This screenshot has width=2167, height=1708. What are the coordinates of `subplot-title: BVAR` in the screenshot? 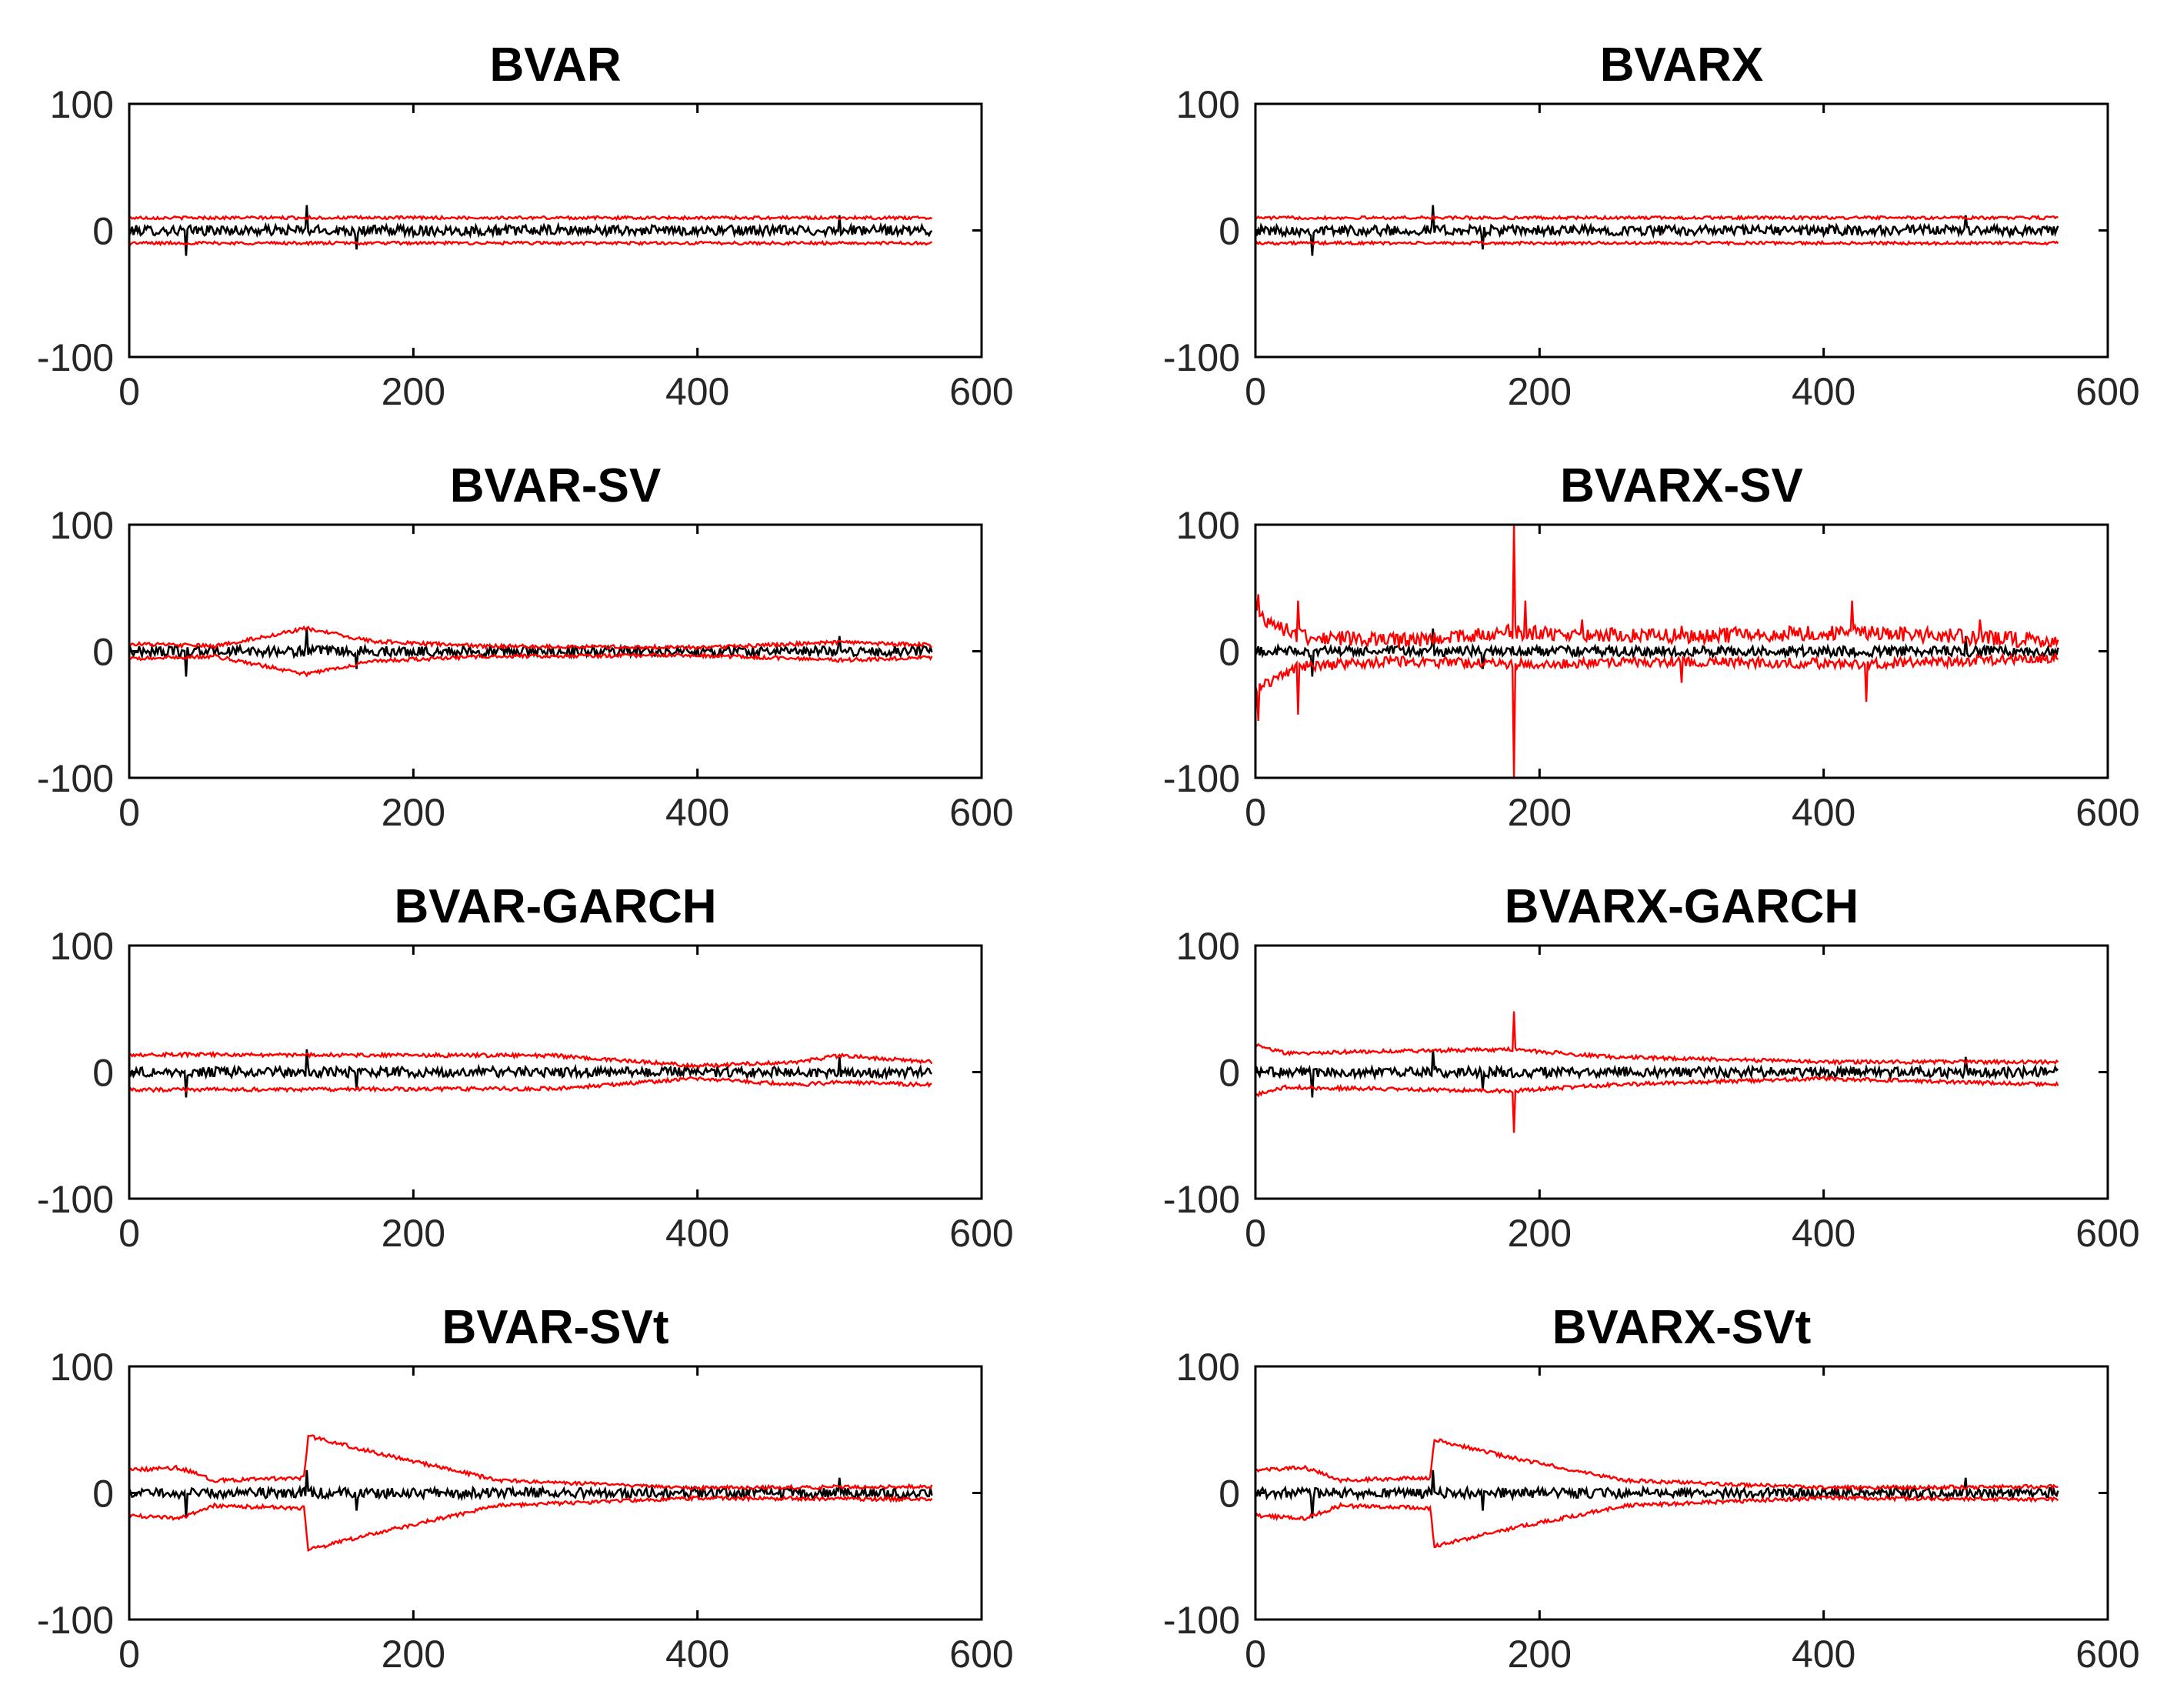 It's located at (555, 65).